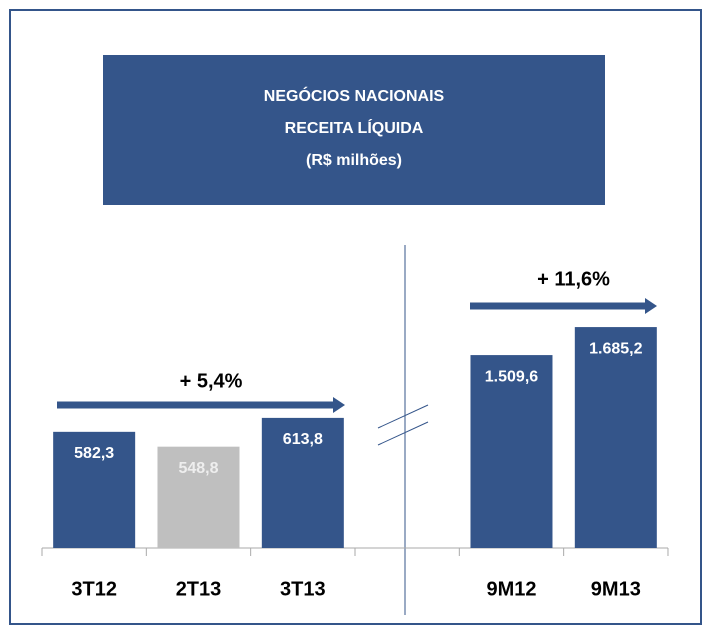  What do you see at coordinates (303, 589) in the screenshot?
I see `x-tick-label: 3T13` at bounding box center [303, 589].